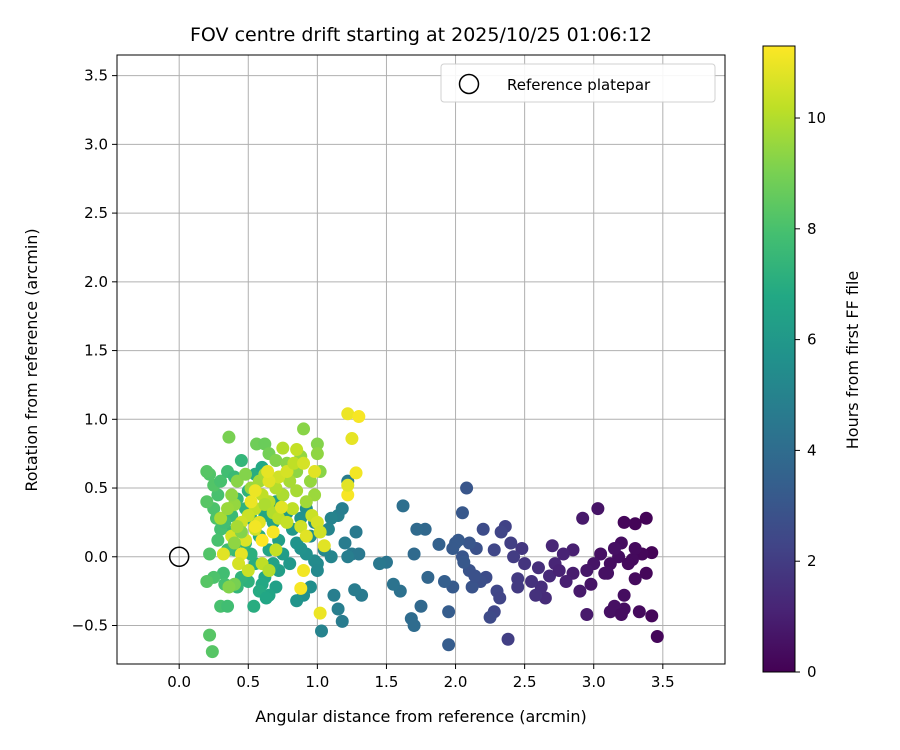  What do you see at coordinates (421, 677) in the screenshot?
I see `x-axis-ticks: 0.0 0.5 1.0 1.5 2.0 2.5 3.0 3.5` at bounding box center [421, 677].